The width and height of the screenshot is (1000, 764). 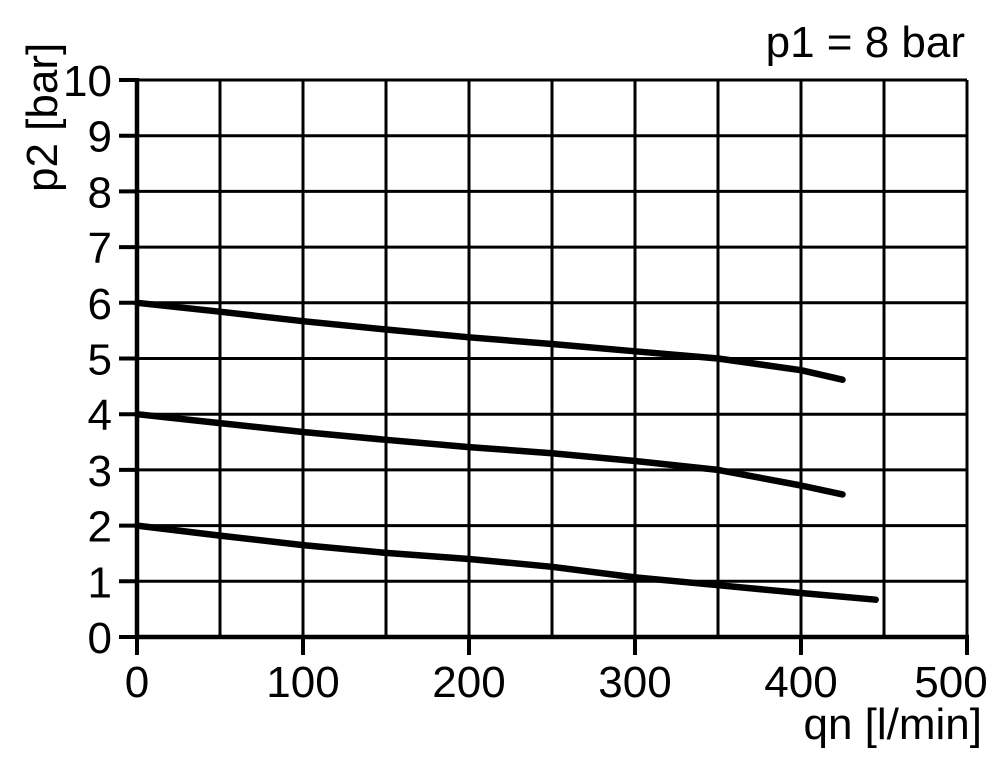 I want to click on y-tick-label: 3, so click(x=100, y=471).